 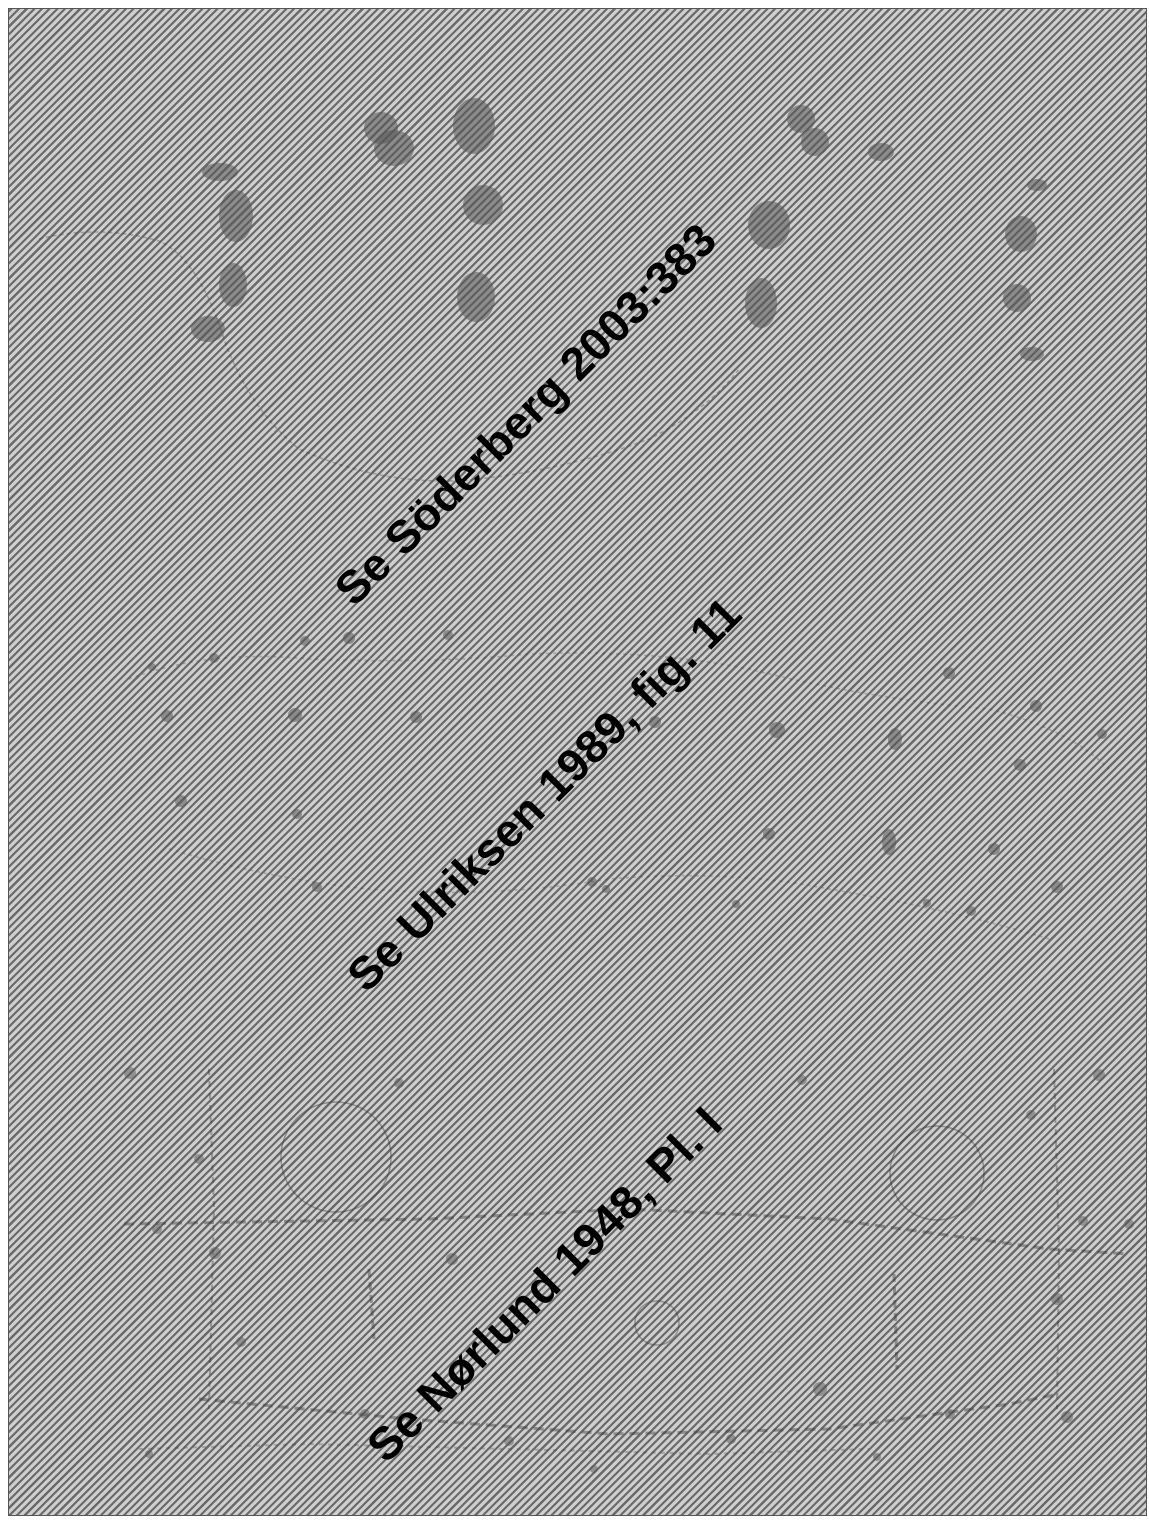 I want to click on house-outline-top, so click(x=389, y=356).